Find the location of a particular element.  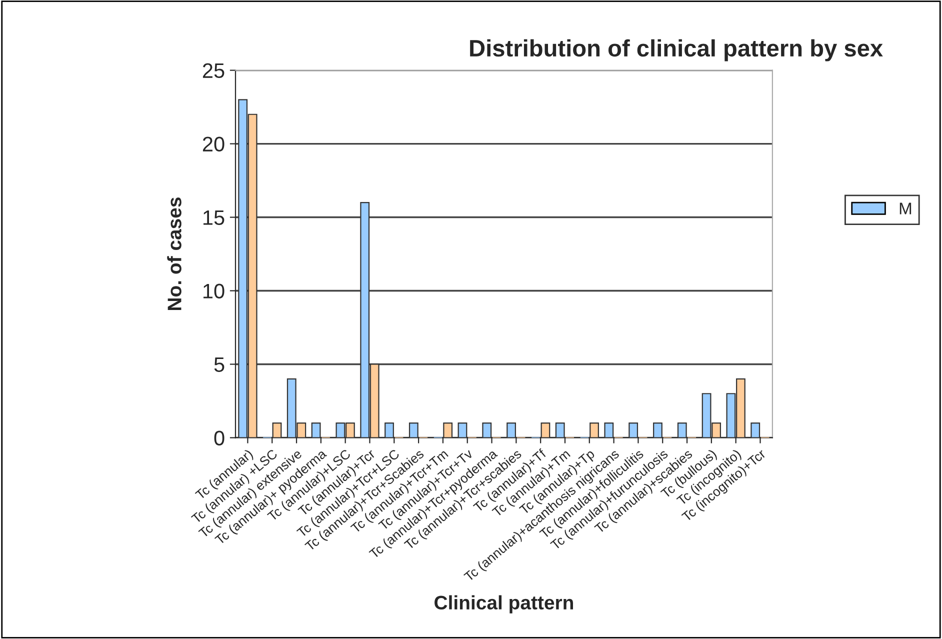

chart-title: Distribution of clinical pattern by sex is located at coordinates (676, 50).